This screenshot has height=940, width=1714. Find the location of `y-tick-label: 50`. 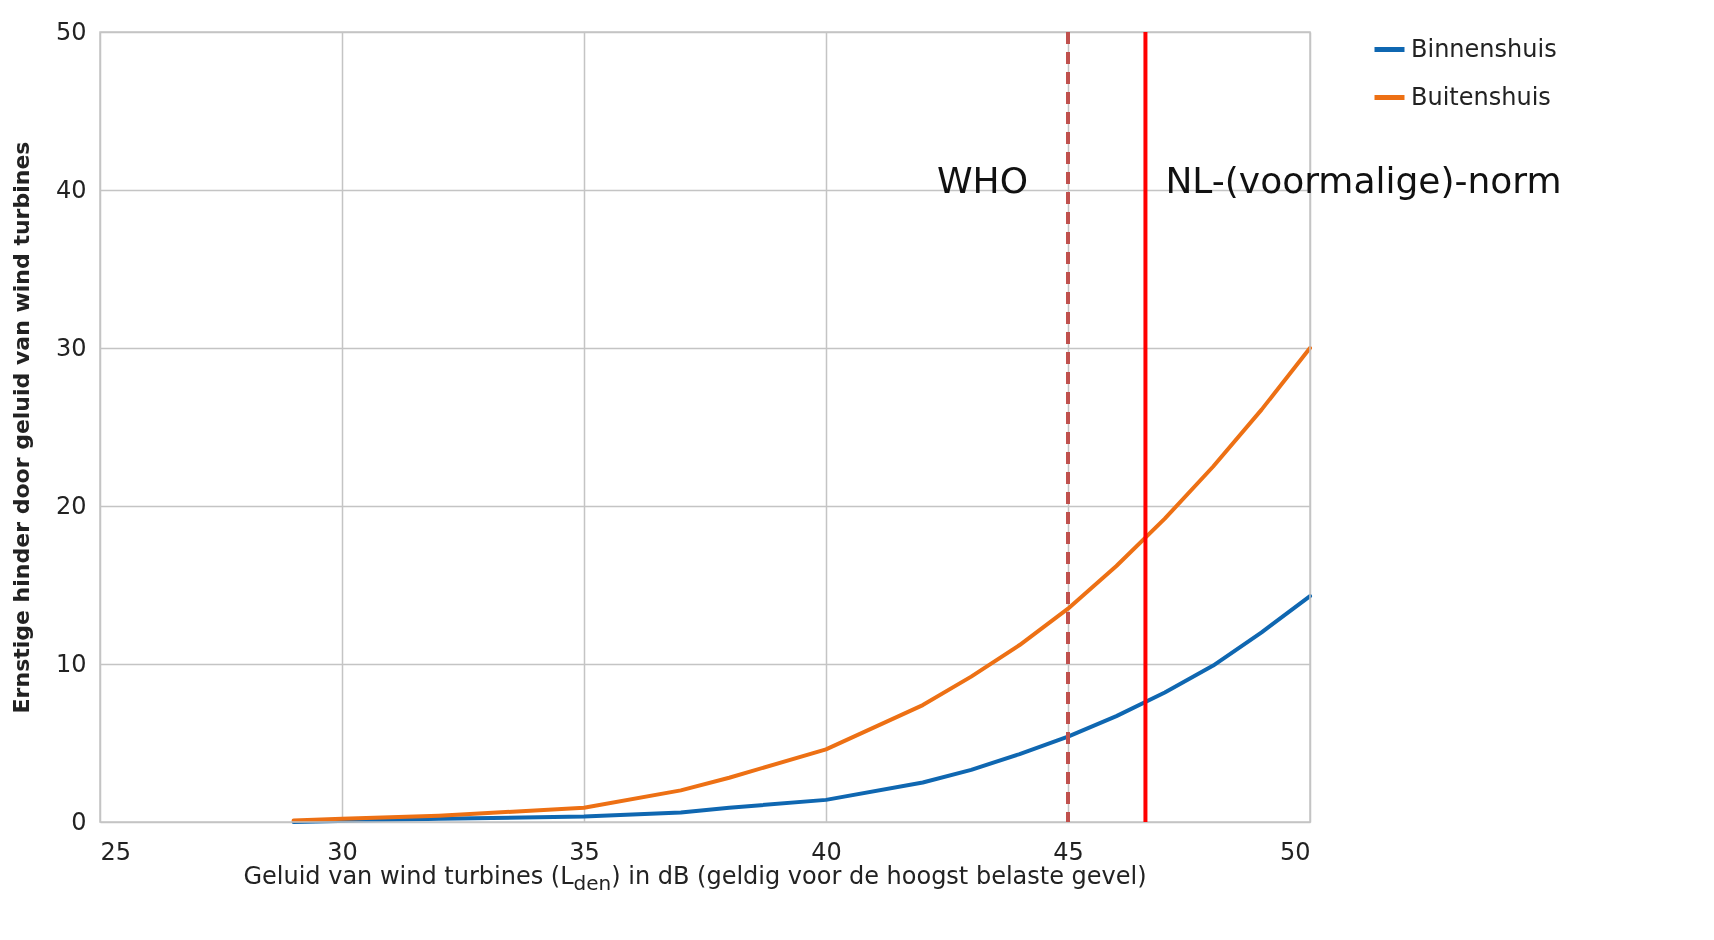

y-tick-label: 50 is located at coordinates (71, 31).